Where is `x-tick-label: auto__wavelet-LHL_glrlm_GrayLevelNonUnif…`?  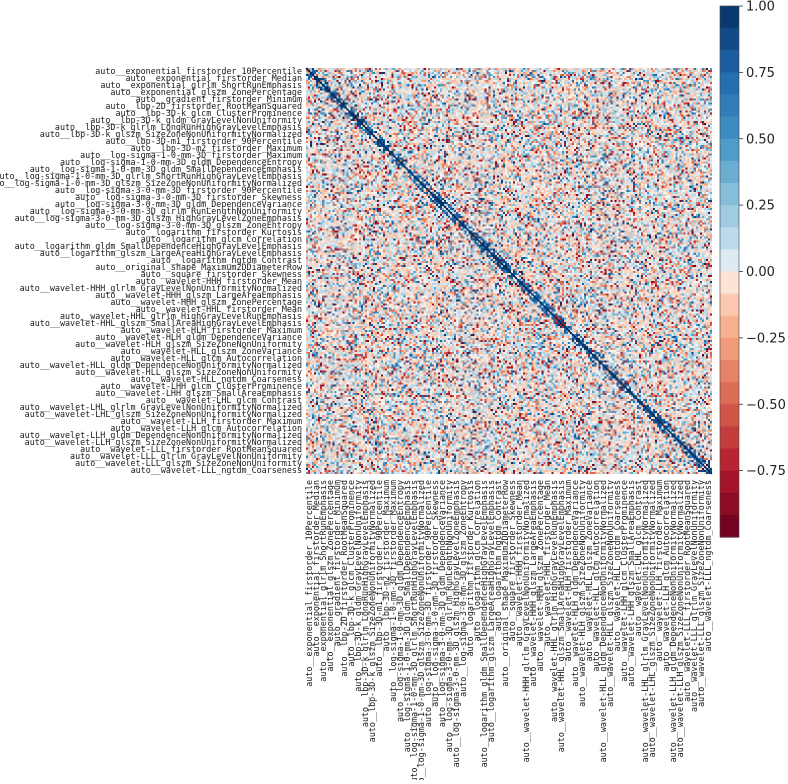
x-tick-label: auto__wavelet-LHL_glrlm_GrayLevelNonUnif… is located at coordinates (645, 621).